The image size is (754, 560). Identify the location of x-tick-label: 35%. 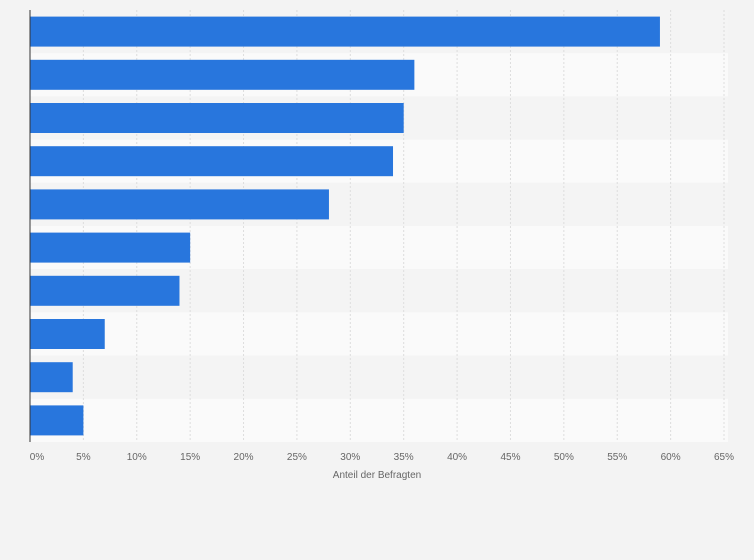
(404, 457).